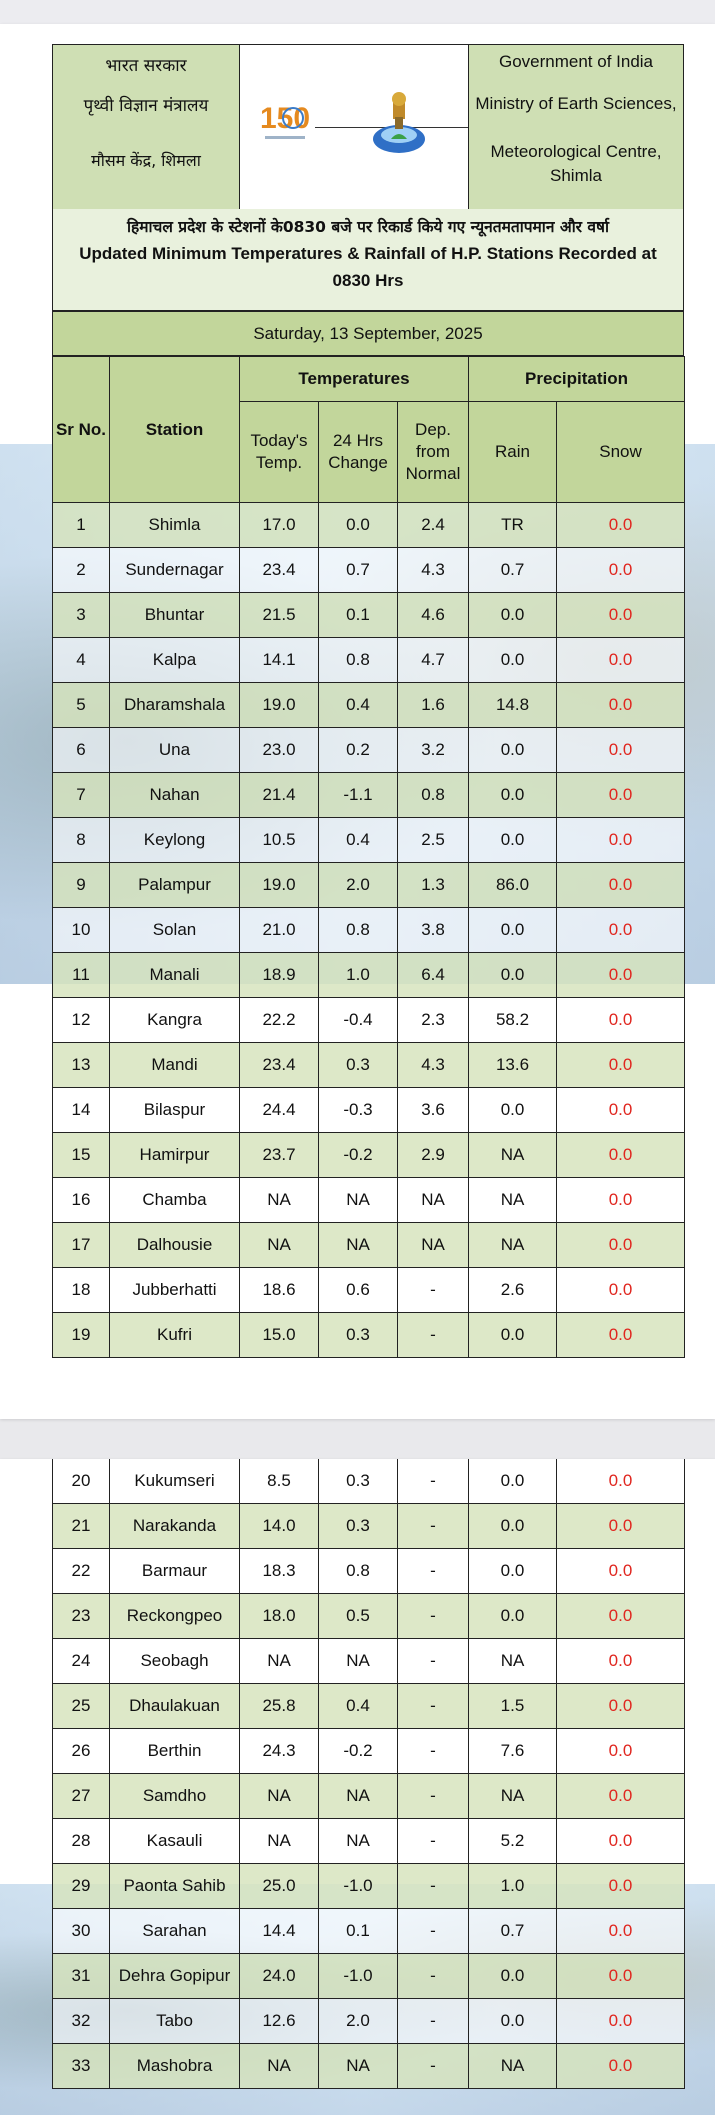  I want to click on todays-temp-cell: 10.5, so click(279, 840).